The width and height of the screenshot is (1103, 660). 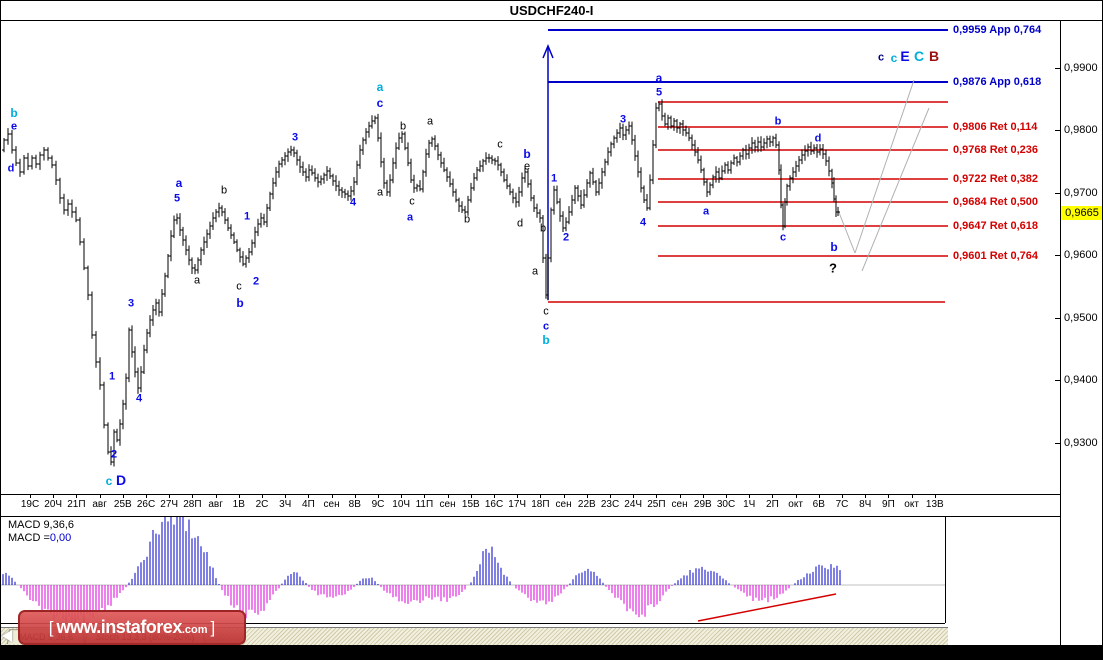 What do you see at coordinates (7, 636) in the screenshot?
I see `tab-scroll-arrow-icon` at bounding box center [7, 636].